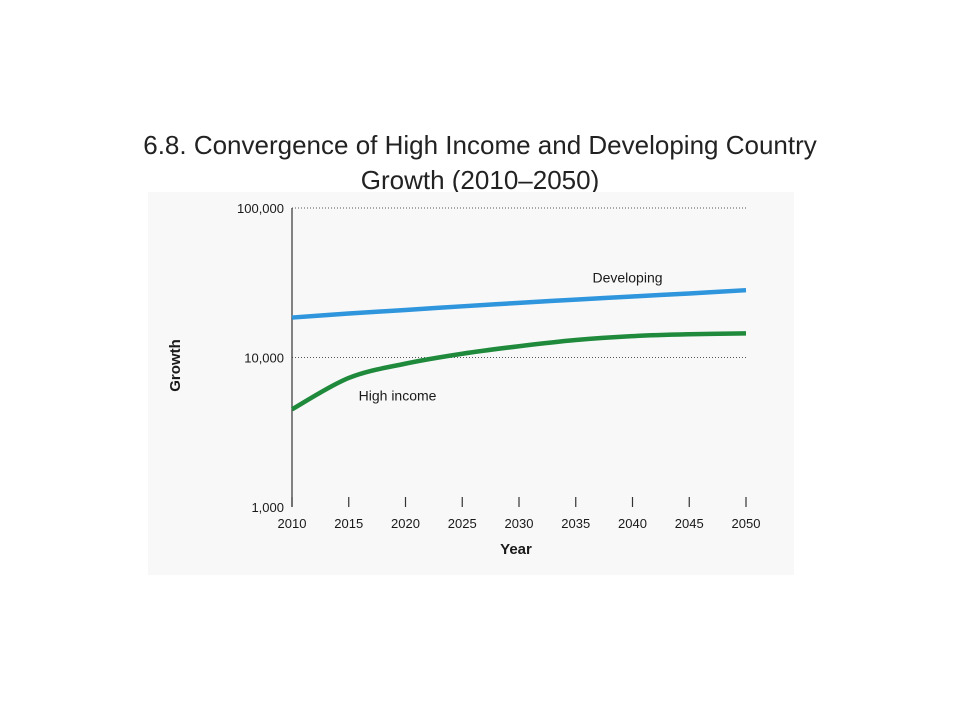 The image size is (960, 720). I want to click on y-tick-label-100000: 100,000, so click(260, 208).